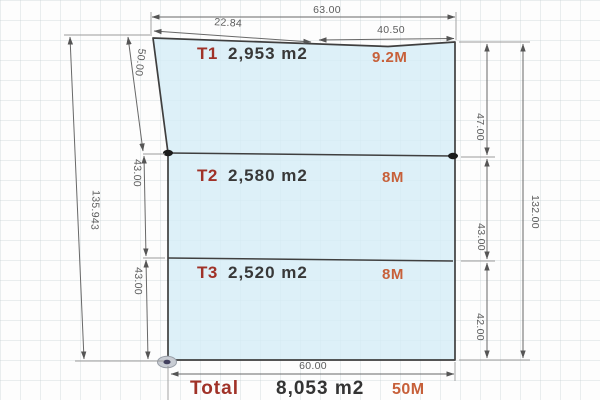 The width and height of the screenshot is (600, 400). Describe the element at coordinates (268, 272) in the screenshot. I see `parcel-t3-area: 2,520 m2` at that location.